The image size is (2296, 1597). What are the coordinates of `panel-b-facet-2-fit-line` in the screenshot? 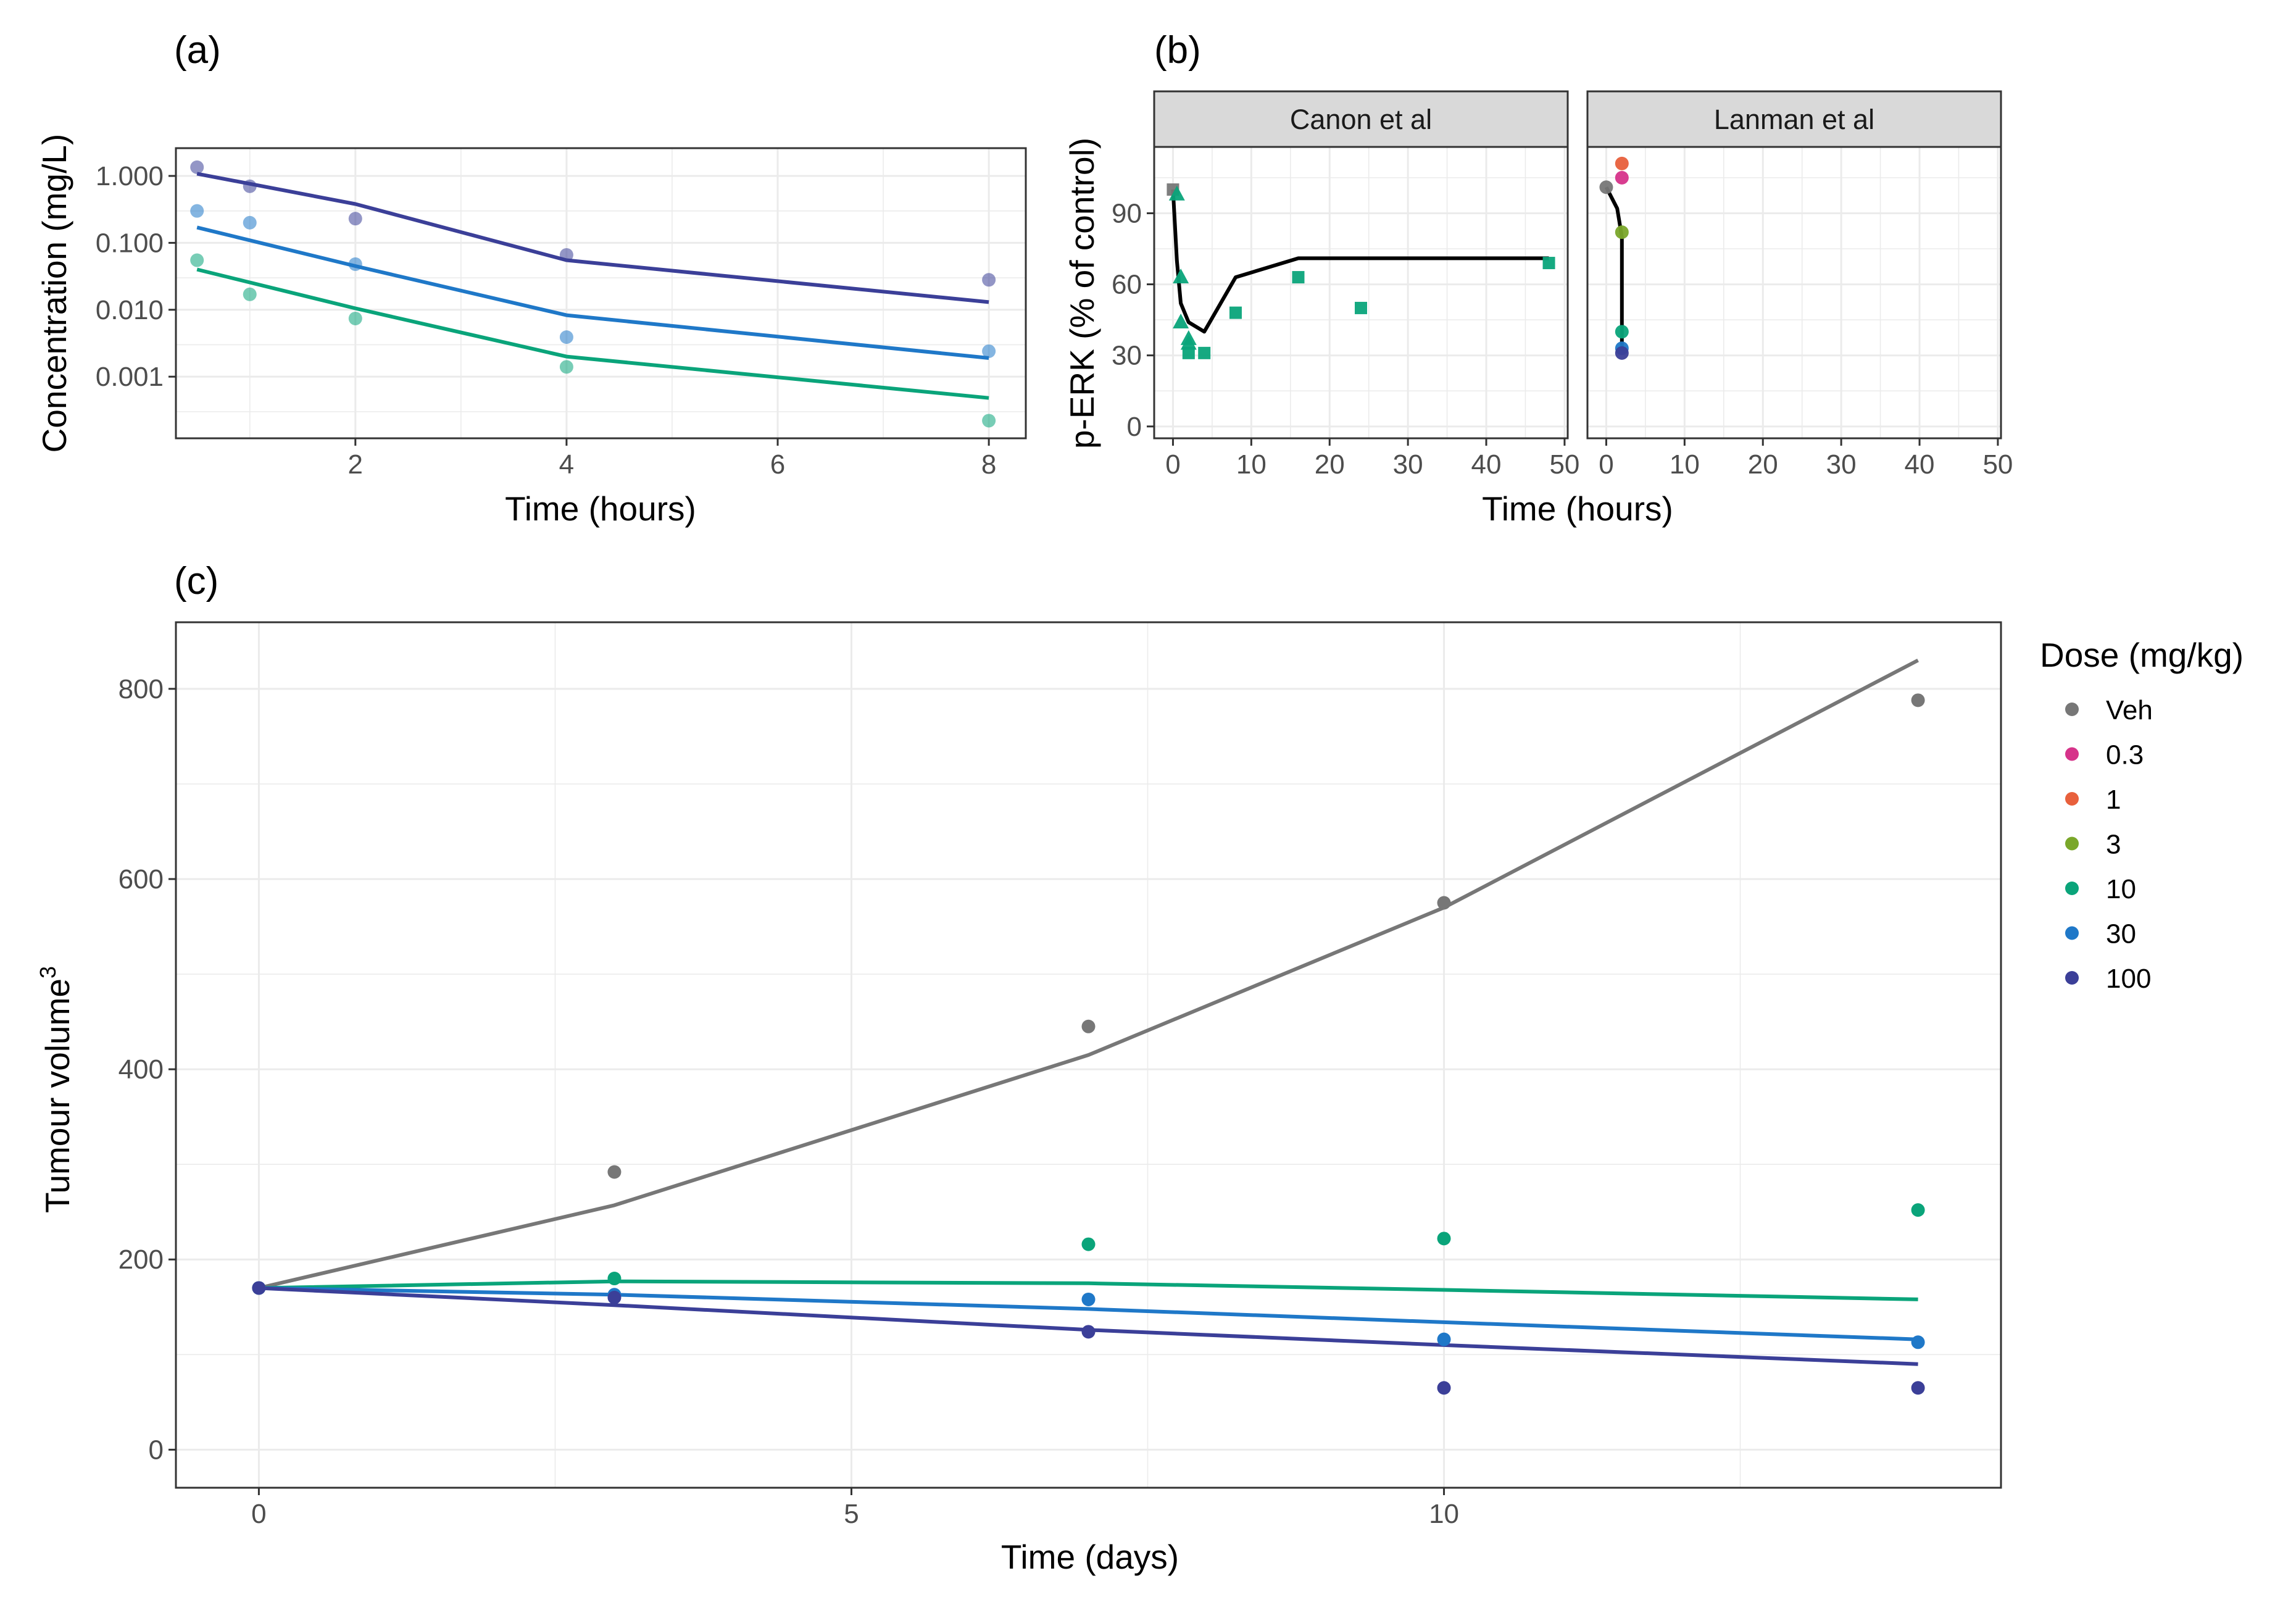 It's located at (1614, 269).